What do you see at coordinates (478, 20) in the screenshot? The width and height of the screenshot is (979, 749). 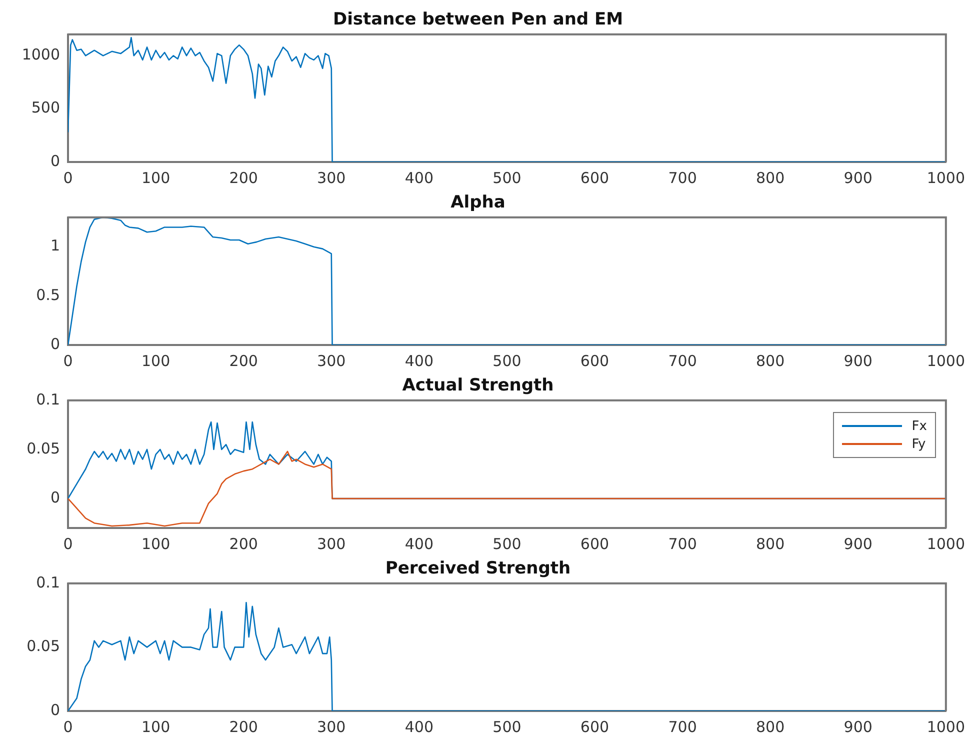 I see `chart-title: Distance between Pen and EM` at bounding box center [478, 20].